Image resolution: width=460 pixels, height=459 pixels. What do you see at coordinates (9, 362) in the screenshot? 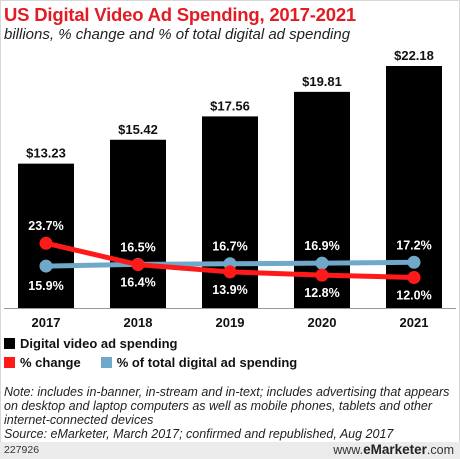
I see `legend-swatch-change` at bounding box center [9, 362].